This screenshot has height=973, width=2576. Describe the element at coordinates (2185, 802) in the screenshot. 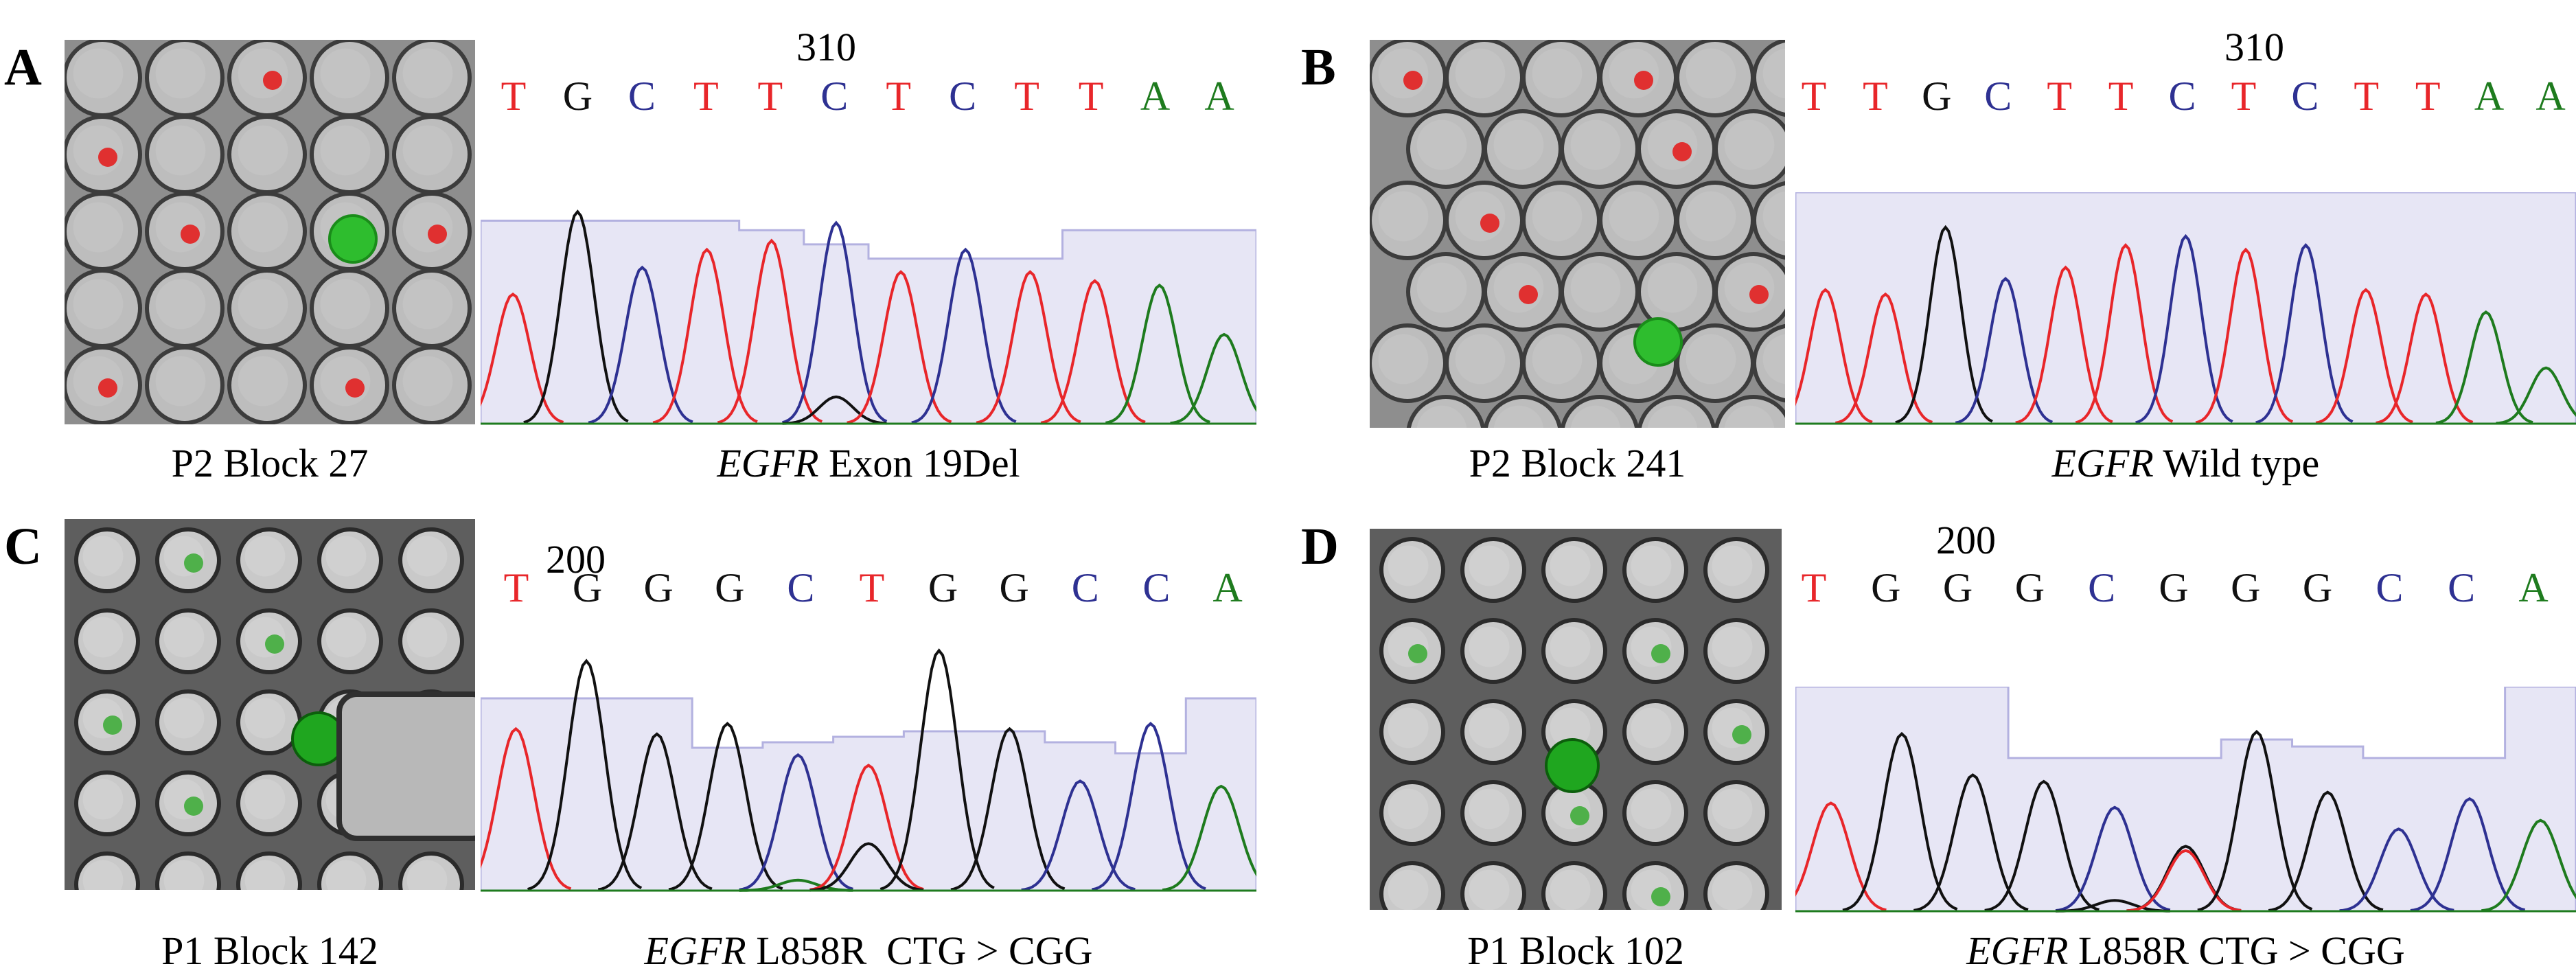

I see `chromatogram` at that location.